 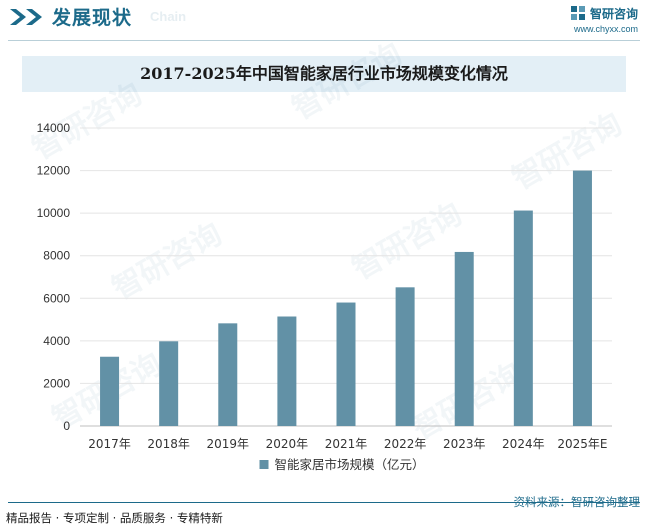 What do you see at coordinates (264, 464) in the screenshot?
I see `legend-swatch` at bounding box center [264, 464].